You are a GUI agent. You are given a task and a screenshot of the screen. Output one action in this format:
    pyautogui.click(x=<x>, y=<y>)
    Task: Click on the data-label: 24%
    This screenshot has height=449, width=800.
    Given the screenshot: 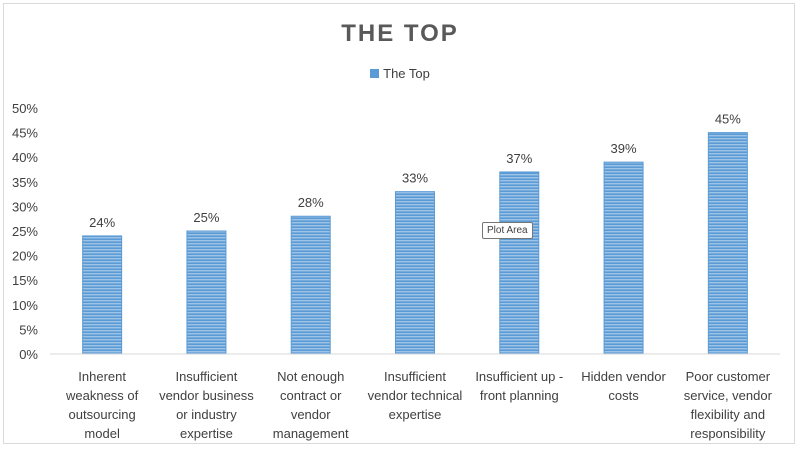 What is the action you would take?
    pyautogui.click(x=102, y=222)
    